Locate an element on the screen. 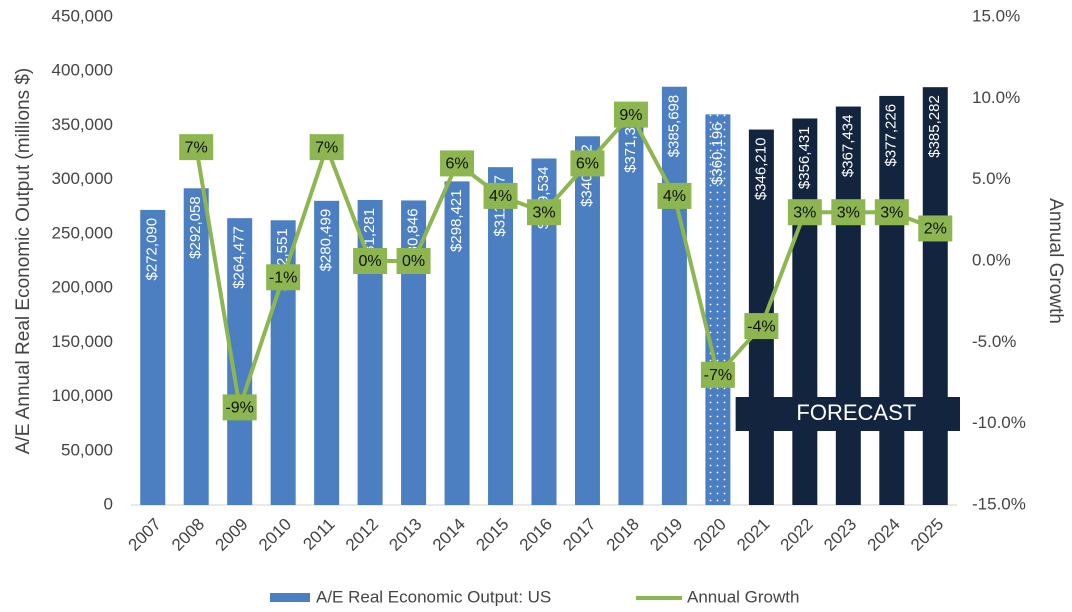 The image size is (1072, 612). growth-label: 6% is located at coordinates (456, 164).